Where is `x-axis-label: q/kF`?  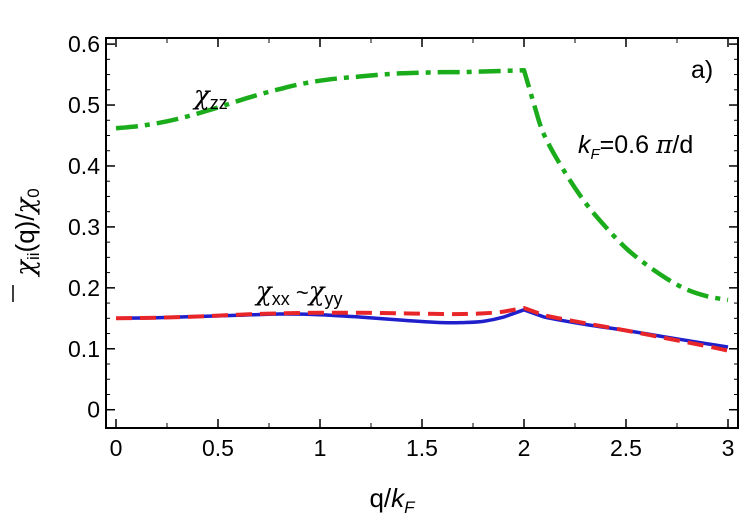 x-axis-label: q/kF is located at coordinates (392, 500).